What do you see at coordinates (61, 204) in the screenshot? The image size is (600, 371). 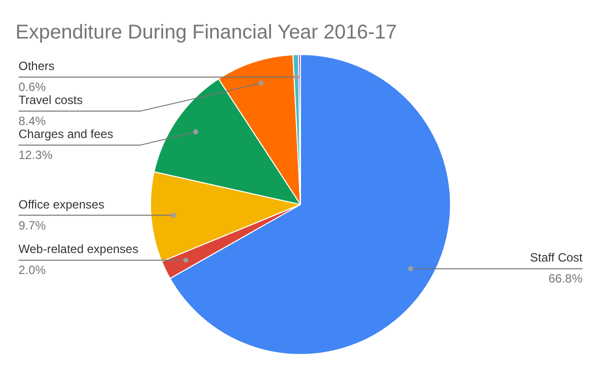 I see `slice-label: Office expenses` at bounding box center [61, 204].